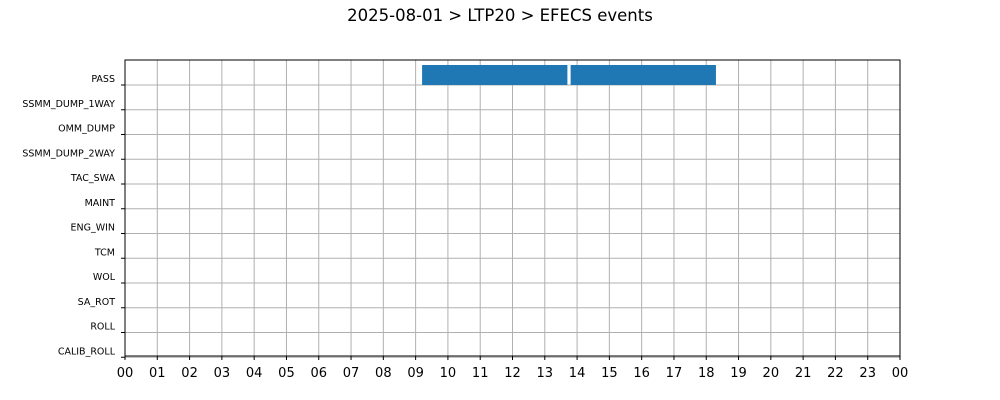 The height and width of the screenshot is (400, 1000). Describe the element at coordinates (835, 373) in the screenshot. I see `x-tick-label: 22` at that location.